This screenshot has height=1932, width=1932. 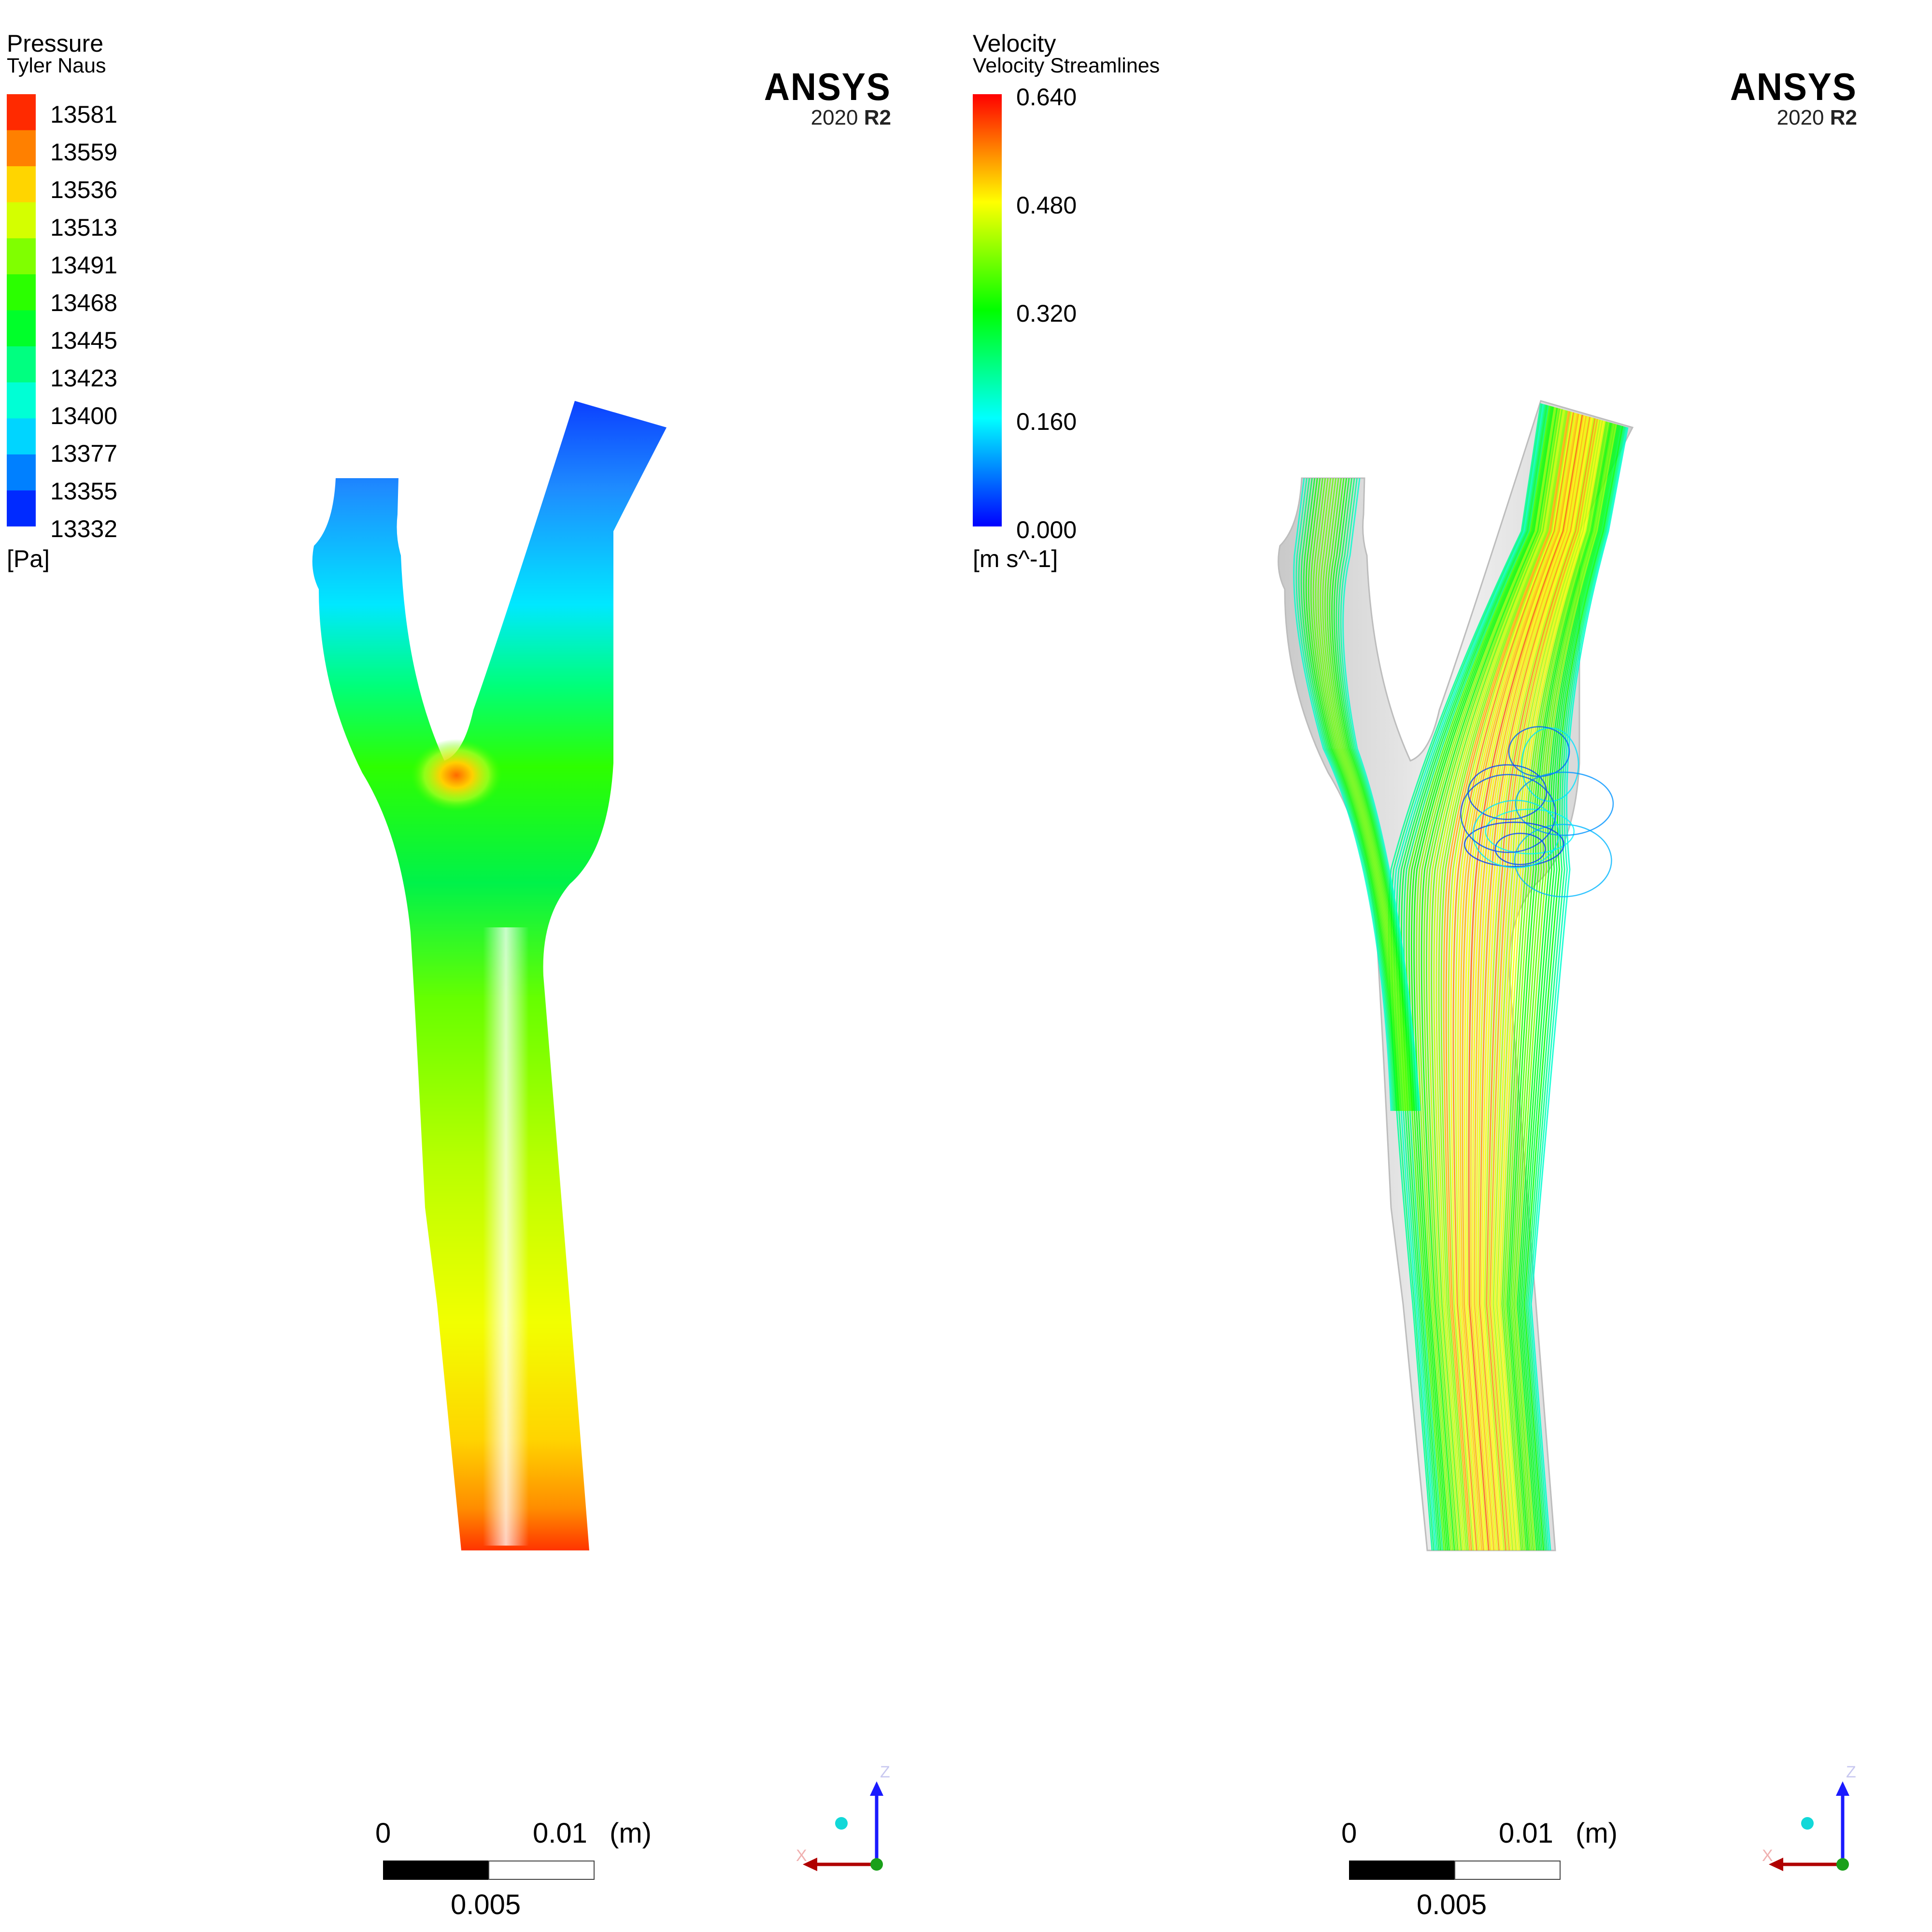 What do you see at coordinates (877, 117) in the screenshot?
I see `logo-version-release: R2` at bounding box center [877, 117].